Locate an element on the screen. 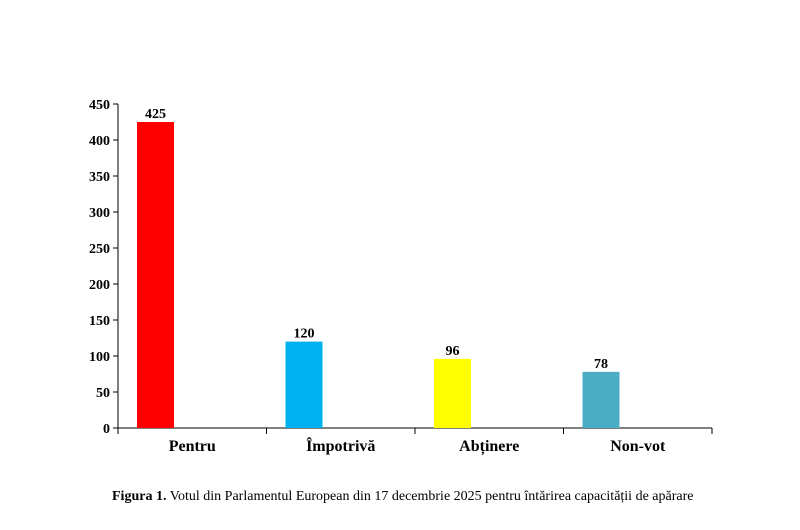  category-label: Împotrivă is located at coordinates (340, 445).